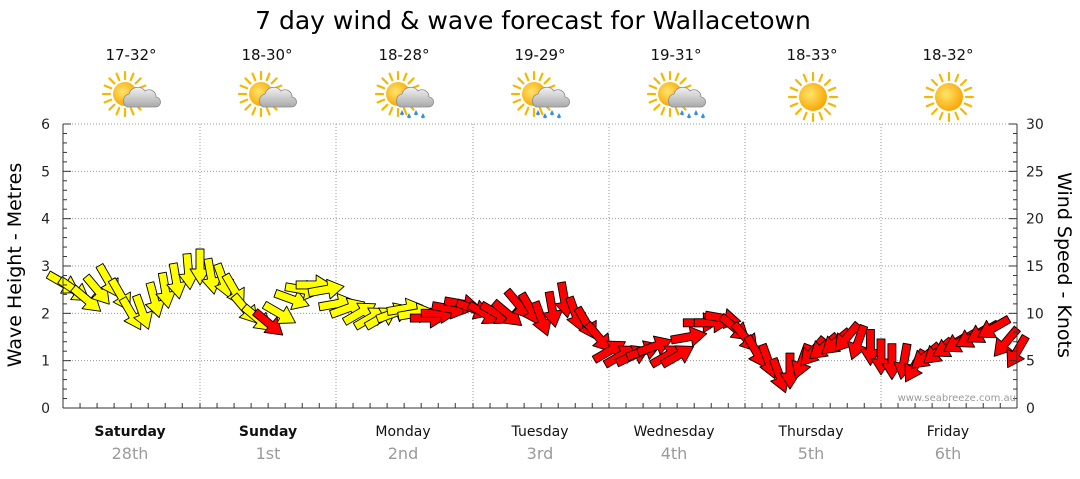 This screenshot has height=479, width=1080. Describe the element at coordinates (268, 432) in the screenshot. I see `day-label: Sunday` at that location.